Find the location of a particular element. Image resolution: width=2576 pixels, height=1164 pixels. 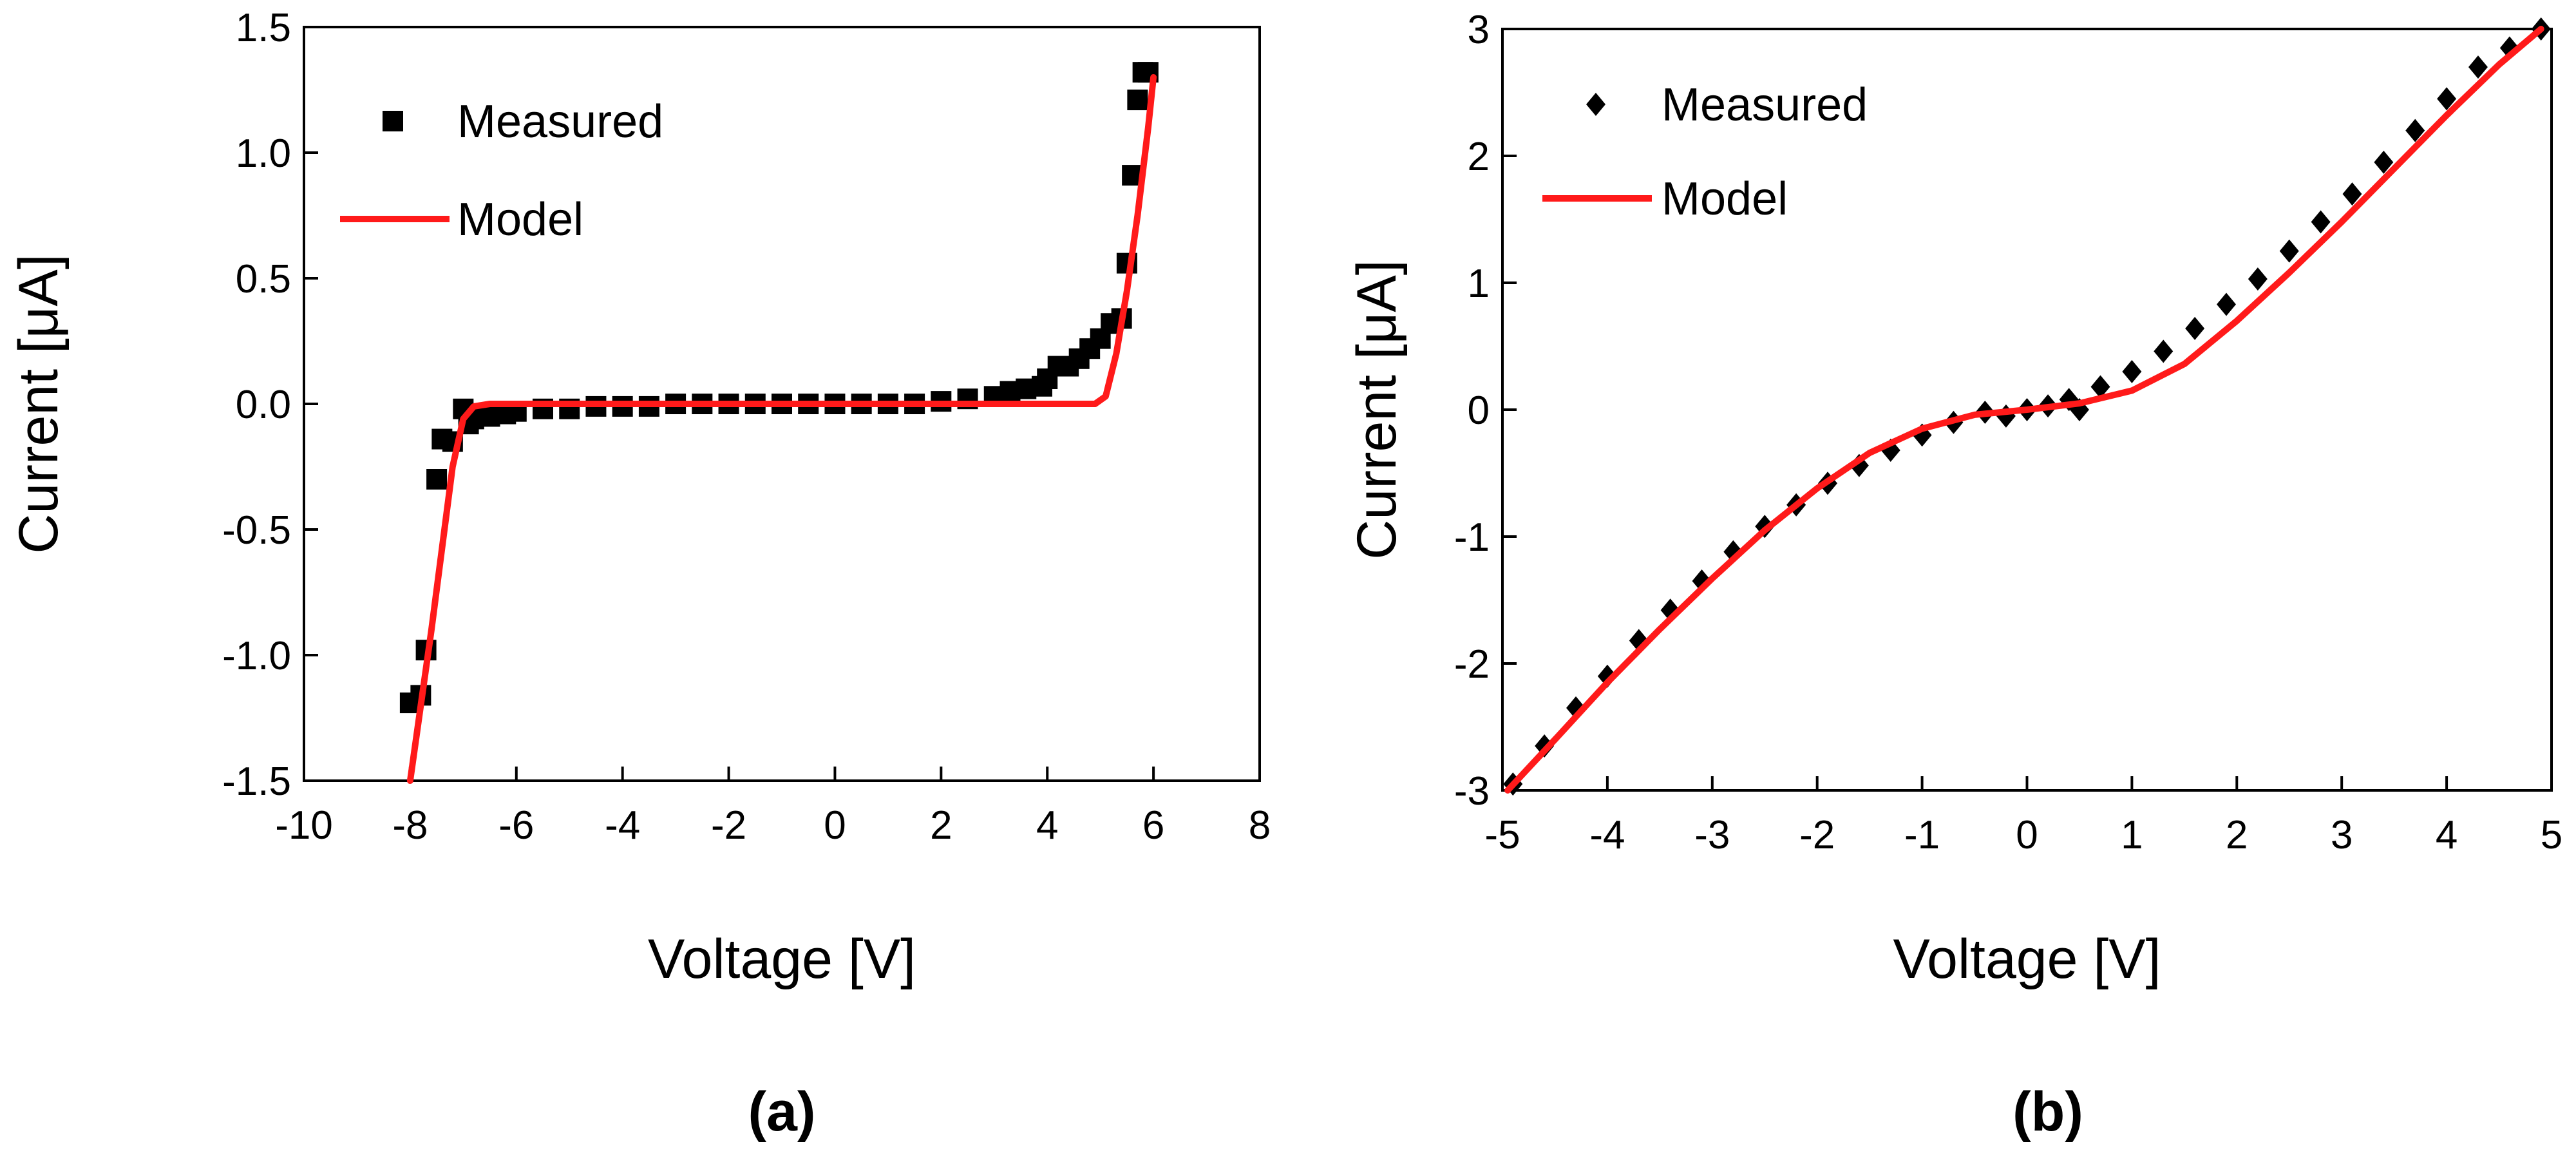

y-tick-label: 1.5 is located at coordinates (263, 28).